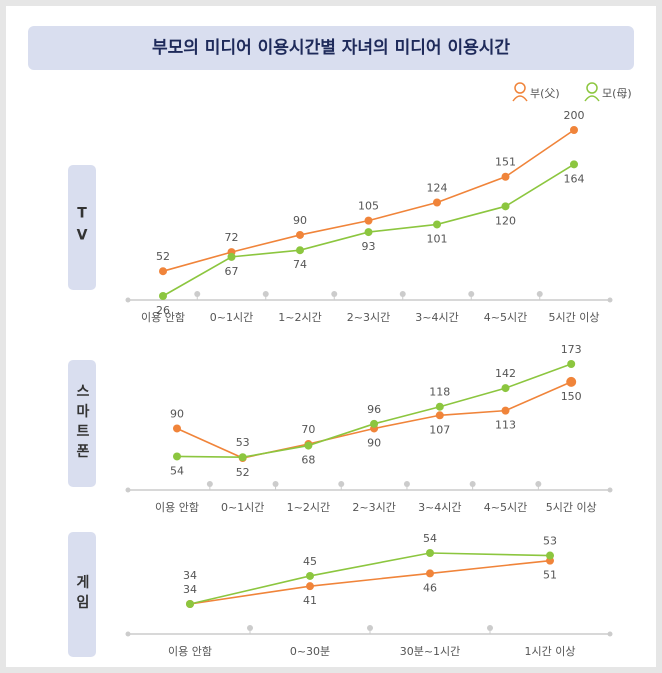  I want to click on data-label: 118, so click(439, 392).